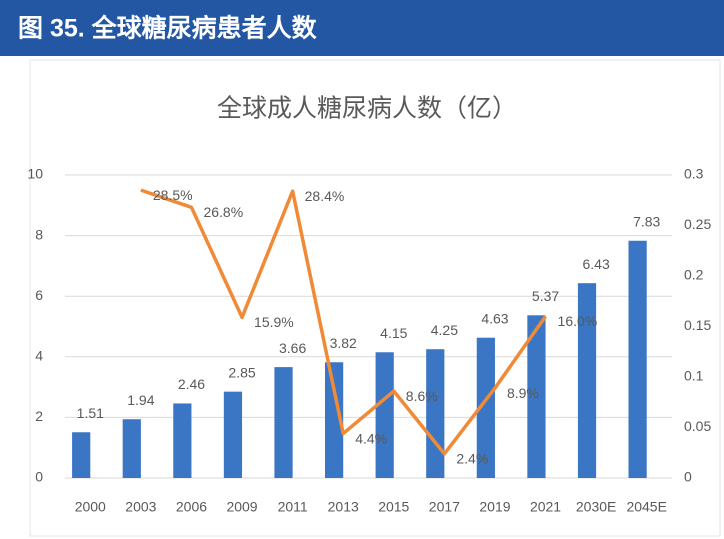 The height and width of the screenshot is (539, 724). I want to click on chart-title: 全球成人糖尿病人数（亿）, so click(367, 109).